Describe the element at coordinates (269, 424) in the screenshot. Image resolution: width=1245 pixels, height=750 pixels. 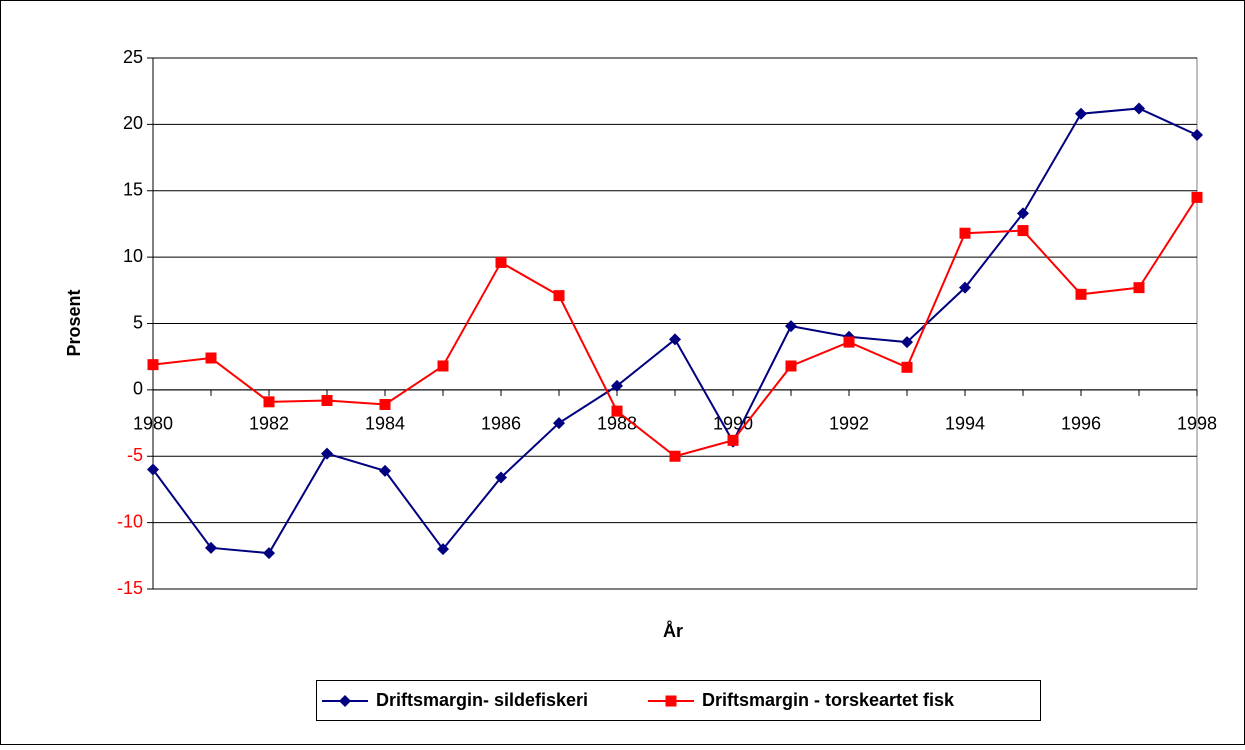
I see `x-tick-label: 1982` at that location.